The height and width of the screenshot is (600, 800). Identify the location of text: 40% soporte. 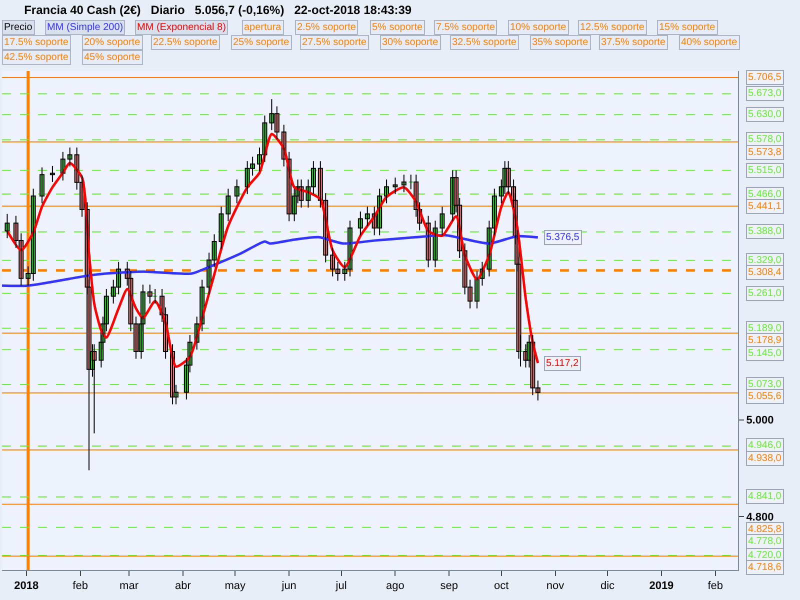
(709, 42).